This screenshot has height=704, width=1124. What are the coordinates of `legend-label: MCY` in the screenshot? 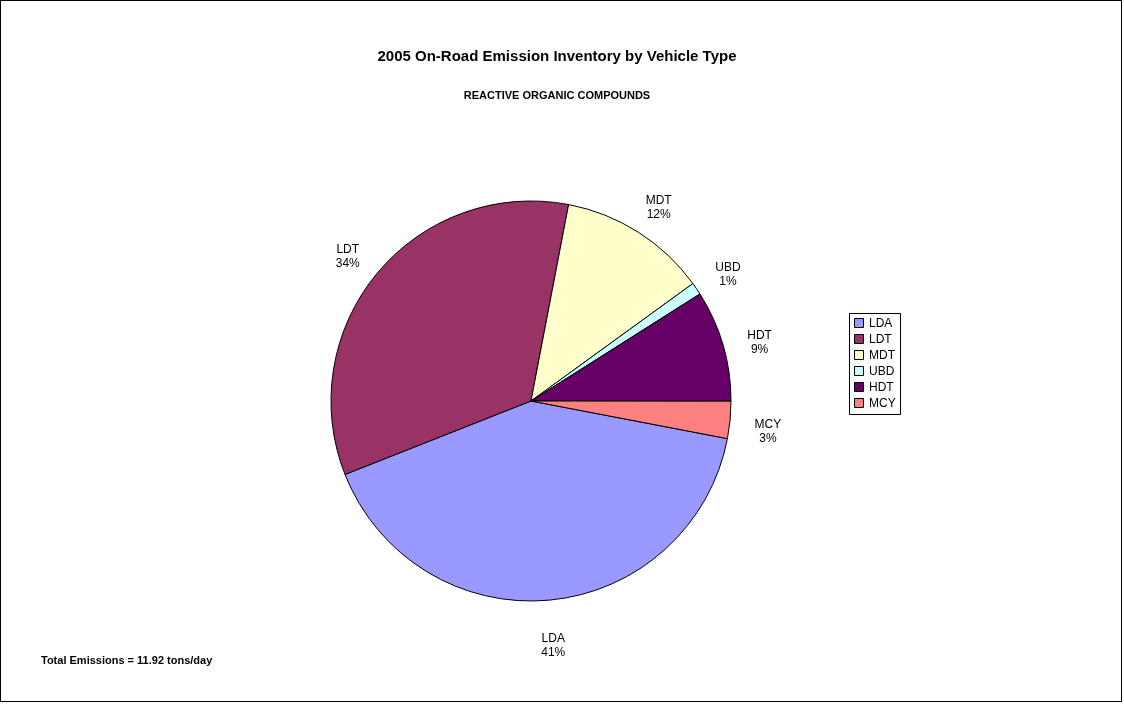 It's located at (882, 403).